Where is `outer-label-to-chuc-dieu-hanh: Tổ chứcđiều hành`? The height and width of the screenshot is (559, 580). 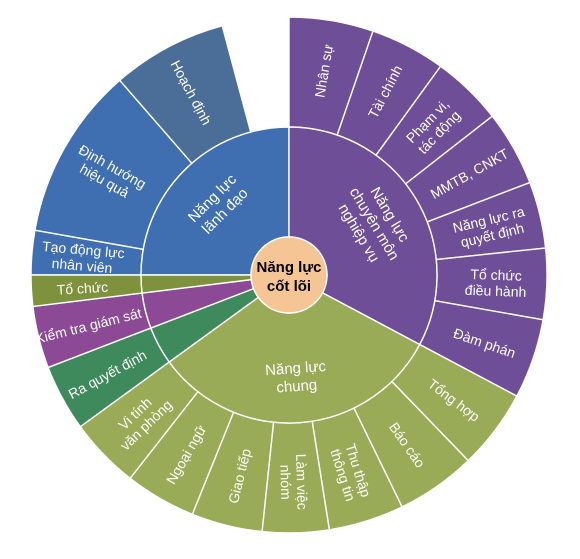 outer-label-to-chuc-dieu-hanh: Tổ chứcđiều hành is located at coordinates (496, 283).